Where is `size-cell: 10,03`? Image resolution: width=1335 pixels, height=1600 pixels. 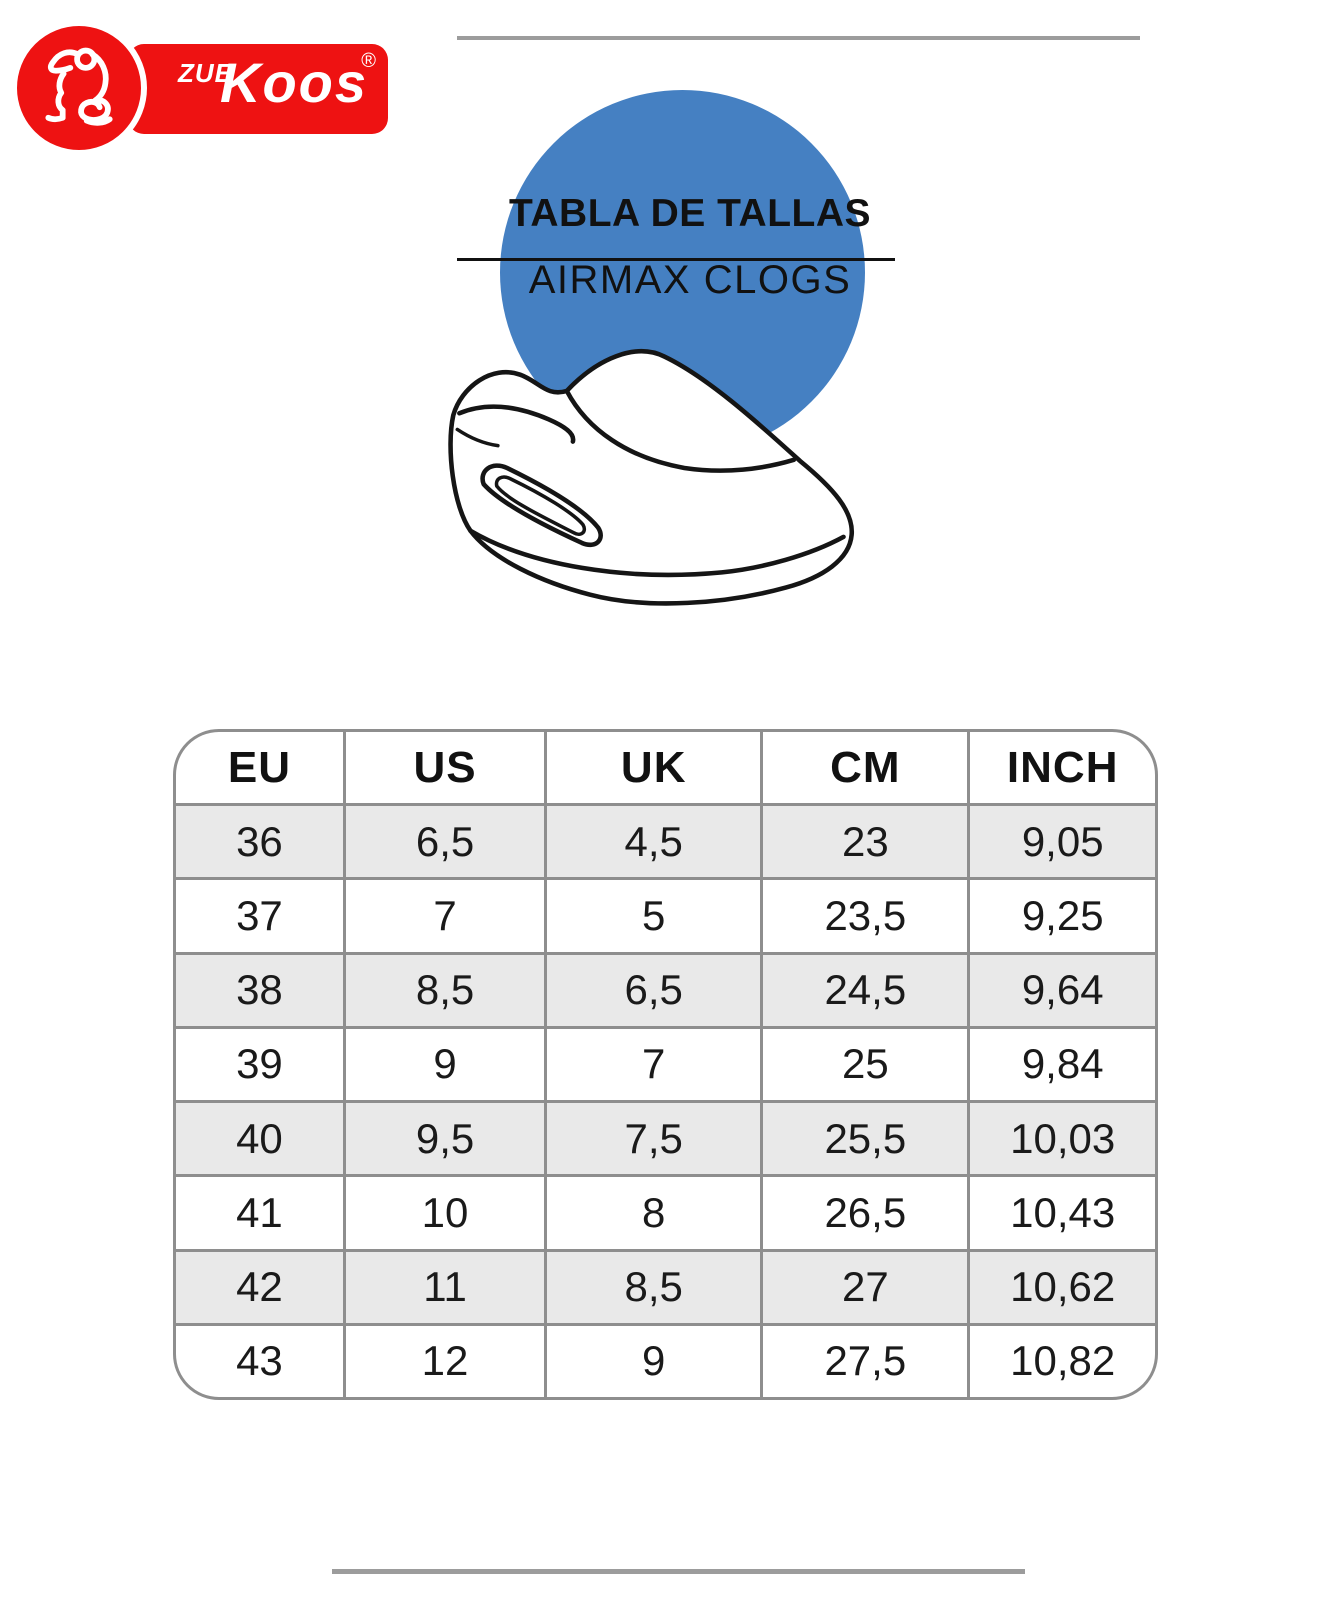
size-cell: 10,03 is located at coordinates (1062, 1139).